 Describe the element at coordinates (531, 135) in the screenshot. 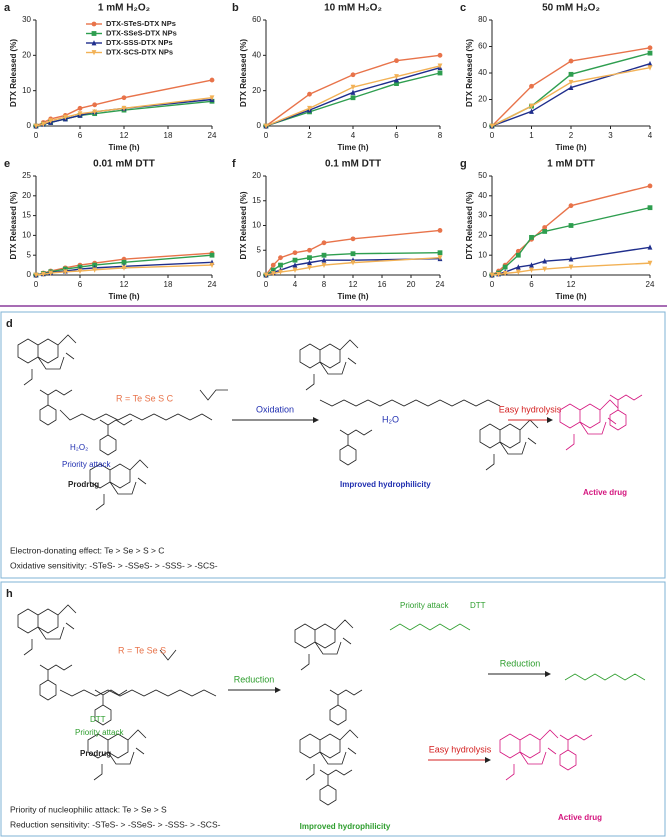

I see `x-tick-label: 1` at that location.